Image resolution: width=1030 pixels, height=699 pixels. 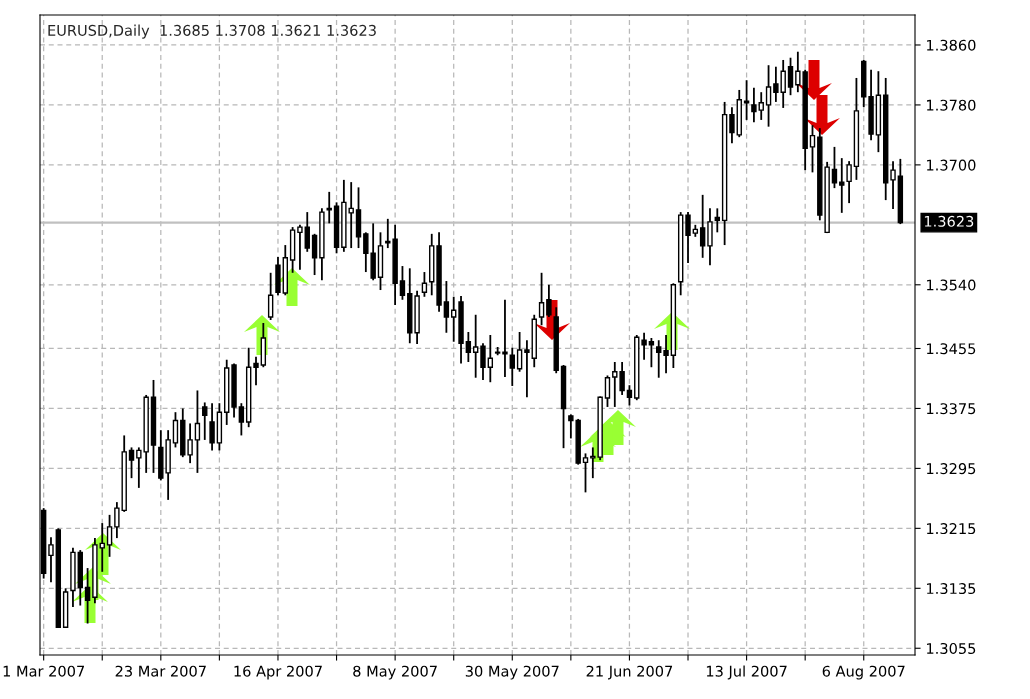 What do you see at coordinates (160, 671) in the screenshot?
I see `x-tick-label: 23 Mar 2007` at bounding box center [160, 671].